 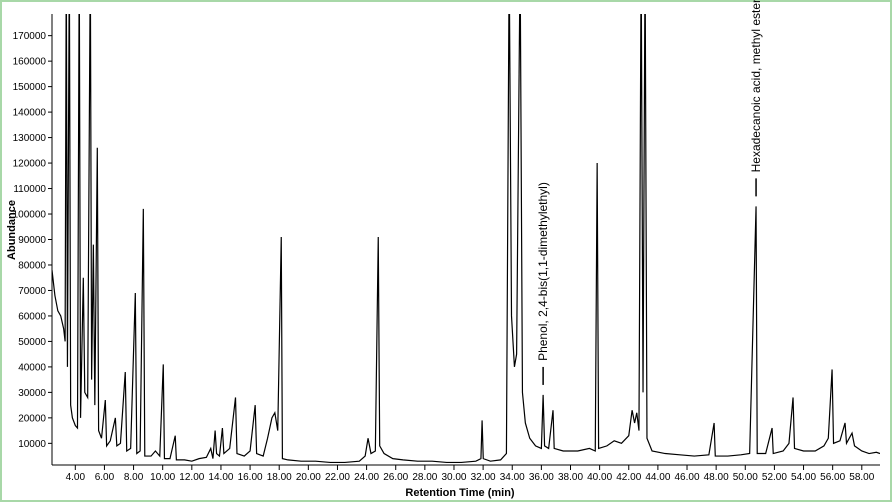 I want to click on x-tick-label: 30.00, so click(x=453, y=477).